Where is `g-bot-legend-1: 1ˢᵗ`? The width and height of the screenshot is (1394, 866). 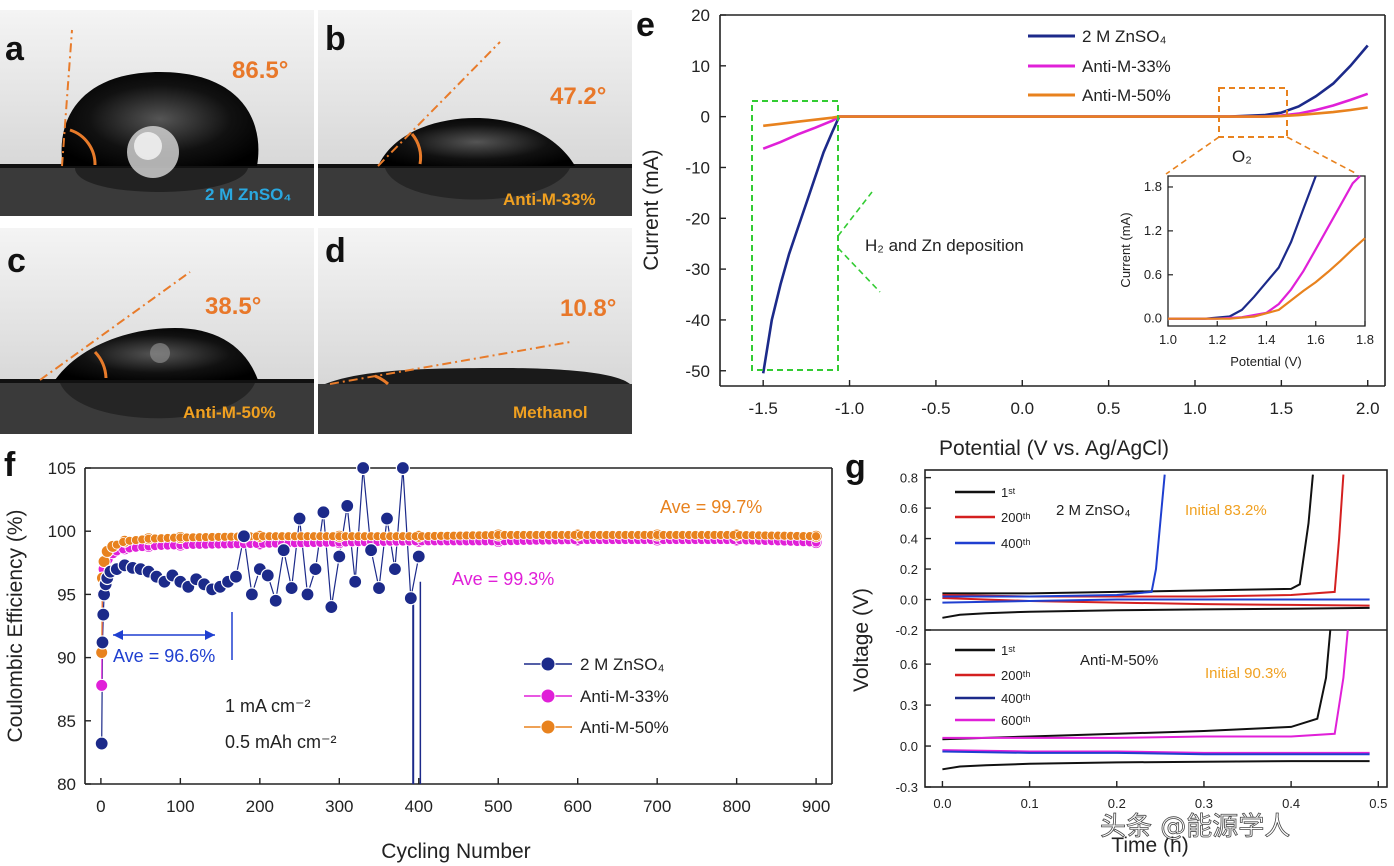
g-bot-legend-1: 1ˢᵗ is located at coordinates (1008, 650).